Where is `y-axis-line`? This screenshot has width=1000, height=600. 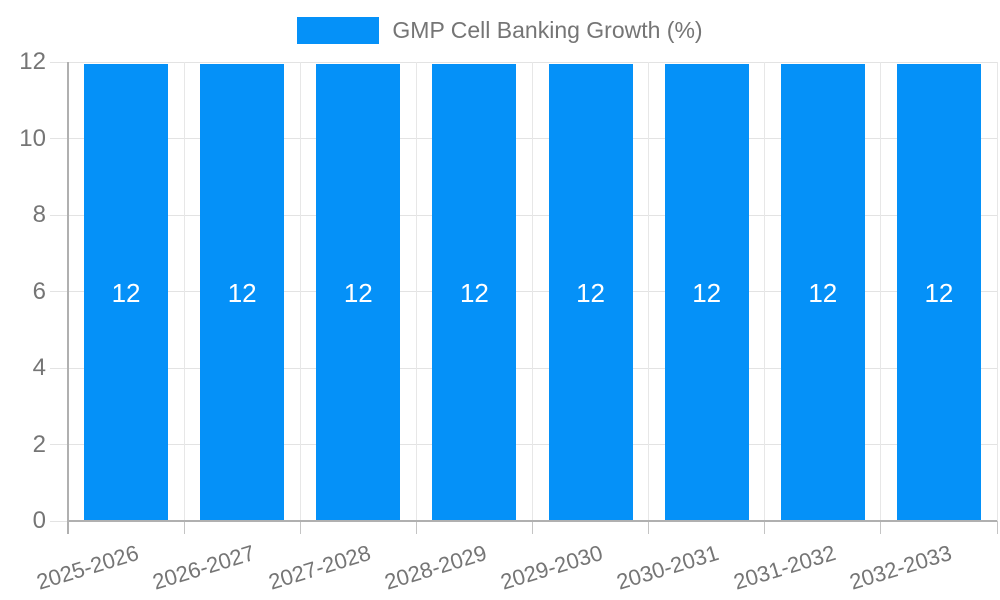
y-axis-line is located at coordinates (68, 298).